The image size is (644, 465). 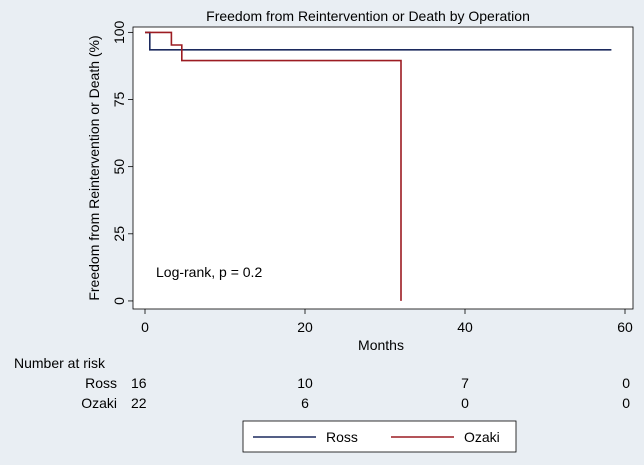 I want to click on risk-value: 7, so click(x=465, y=383).